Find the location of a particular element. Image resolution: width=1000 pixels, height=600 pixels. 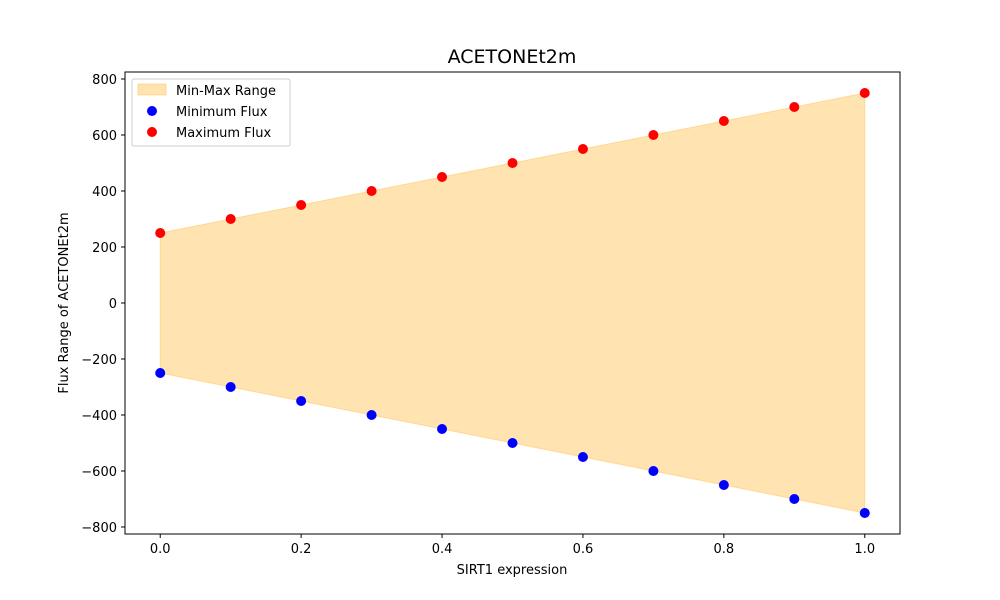

y-tick-label: −800 is located at coordinates (99, 528).